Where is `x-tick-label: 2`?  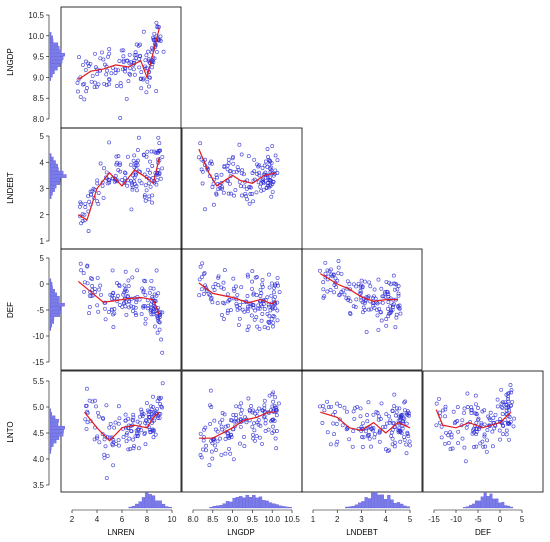 x-tick-label: 2 is located at coordinates (337, 519).